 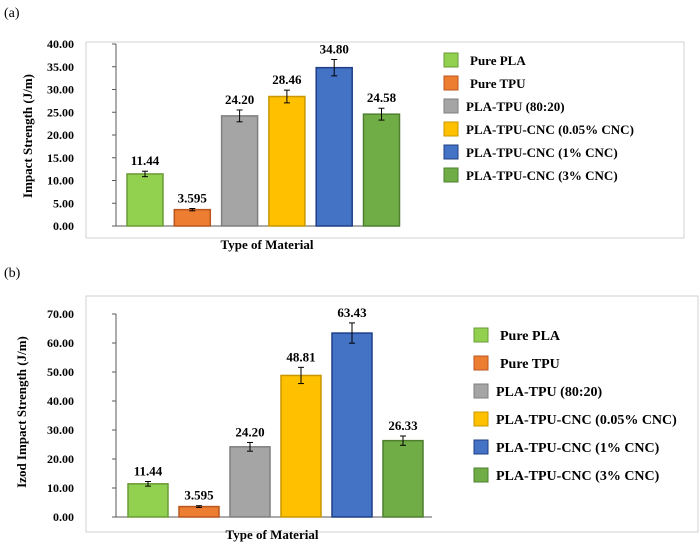 What do you see at coordinates (60, 67) in the screenshot?
I see `y-tick-label: 35.00` at bounding box center [60, 67].